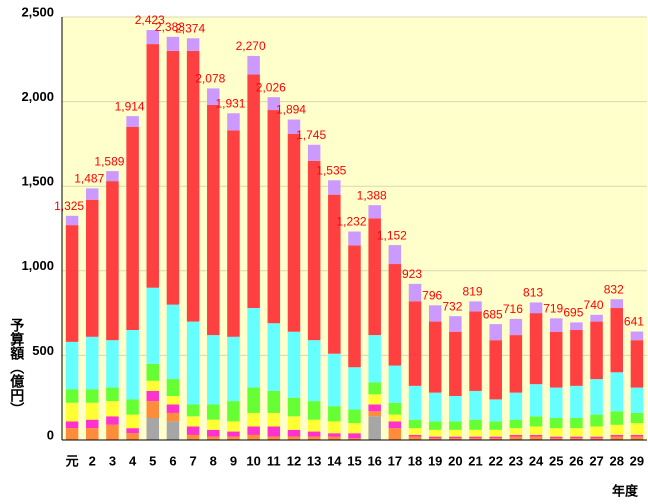 The height and width of the screenshot is (504, 648). What do you see at coordinates (634, 322) in the screenshot?
I see `total-label: 641` at bounding box center [634, 322].